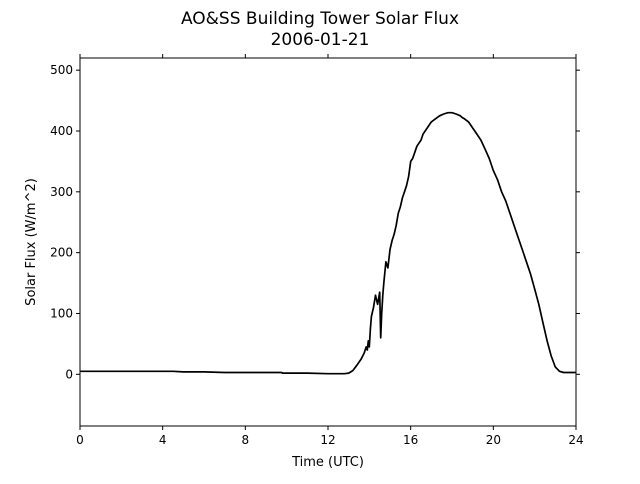 Image resolution: width=640 pixels, height=484 pixels. I want to click on chart-subtitle: 2006-01-21, so click(320, 40).